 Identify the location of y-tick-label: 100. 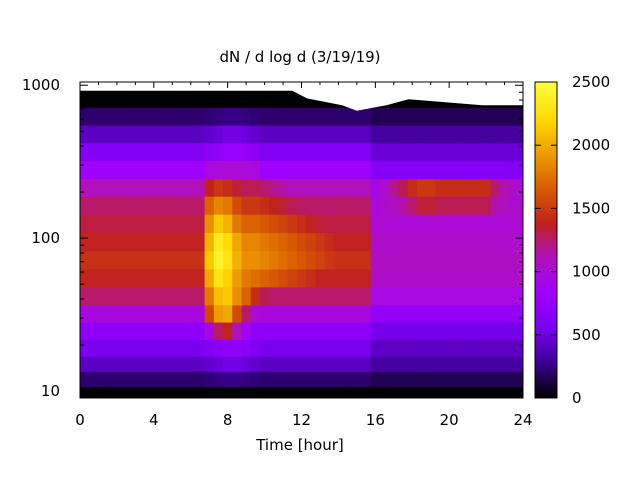
(45, 238).